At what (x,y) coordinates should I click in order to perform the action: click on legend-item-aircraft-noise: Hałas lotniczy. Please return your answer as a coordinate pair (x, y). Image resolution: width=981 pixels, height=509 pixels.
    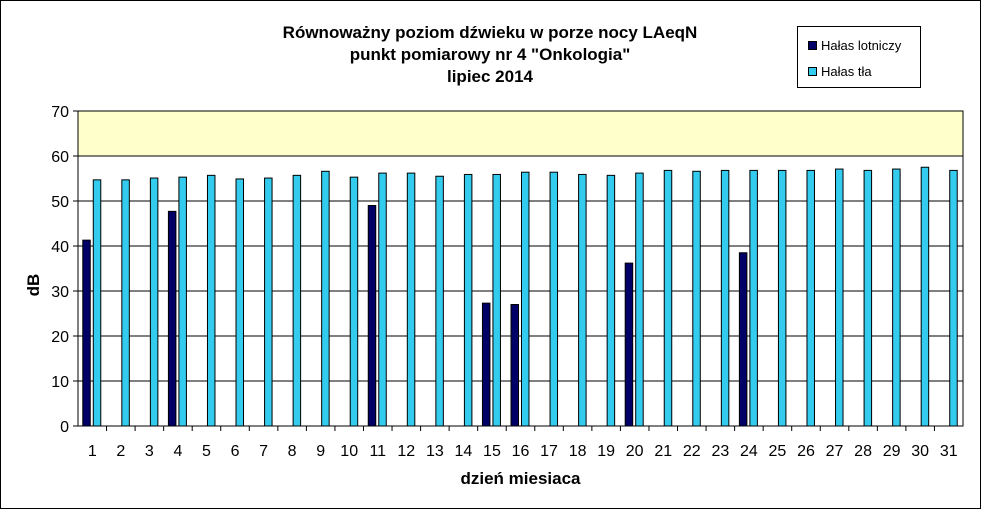
    Looking at the image, I should click on (854, 46).